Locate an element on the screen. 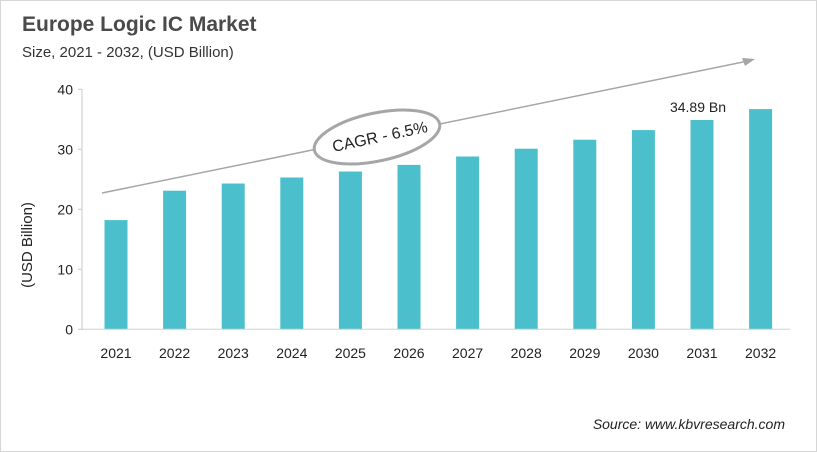 This screenshot has height=452, width=817. data-labels: 34.89 Bn is located at coordinates (698, 107).